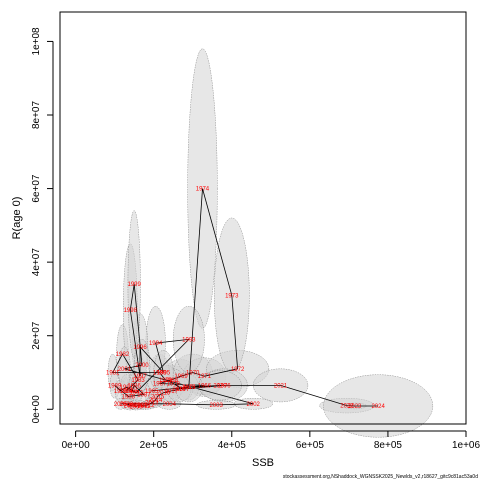 The height and width of the screenshot is (480, 480). What do you see at coordinates (181, 377) in the screenshot?
I see `point-label: 1969` at bounding box center [181, 377].